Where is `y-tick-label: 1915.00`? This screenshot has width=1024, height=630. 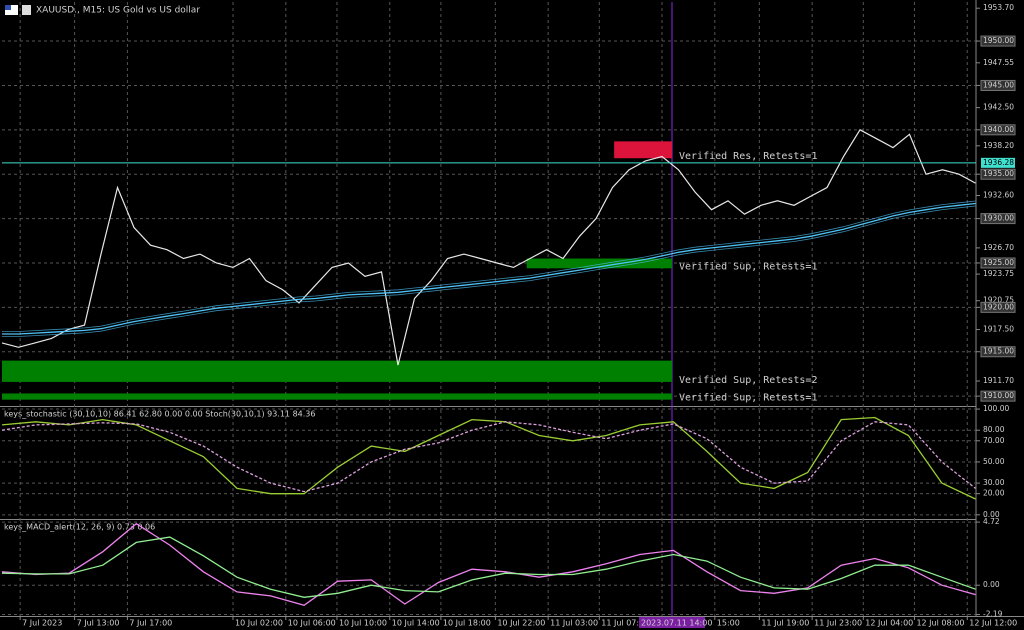 y-tick-label: 1915.00 is located at coordinates (998, 351).